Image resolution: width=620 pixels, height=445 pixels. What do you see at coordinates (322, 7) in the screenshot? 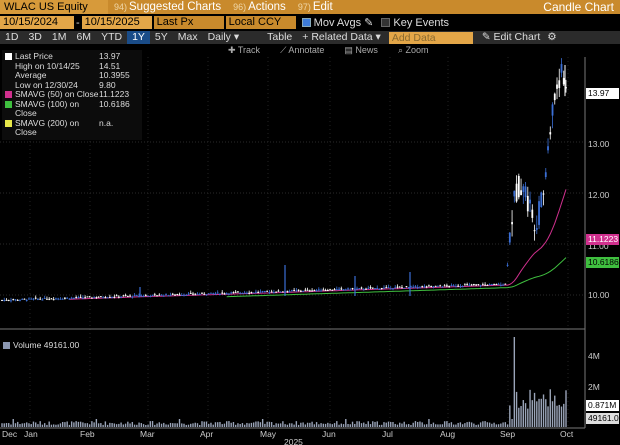
I see `menu-label: Edit` at bounding box center [322, 7].